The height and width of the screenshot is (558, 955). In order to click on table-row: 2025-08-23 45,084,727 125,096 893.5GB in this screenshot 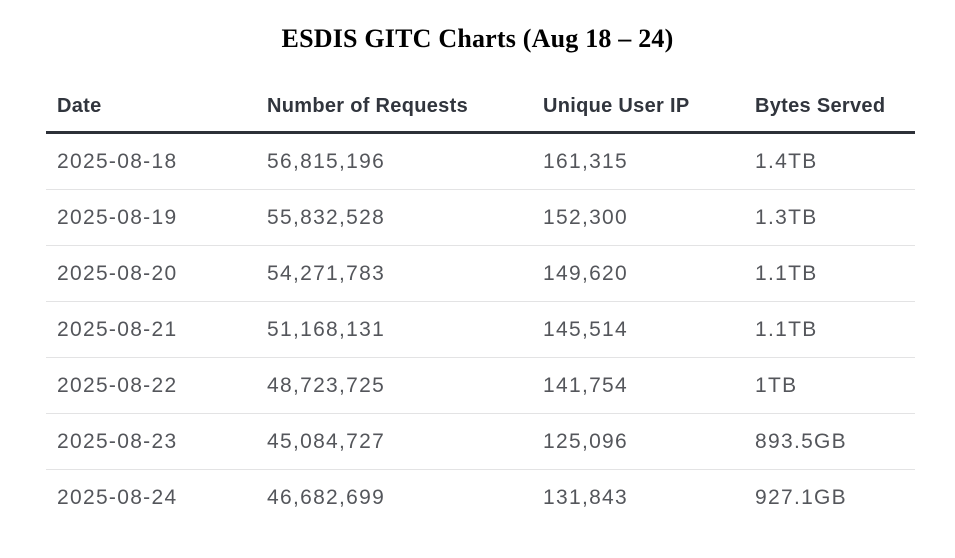, I will do `click(480, 441)`.